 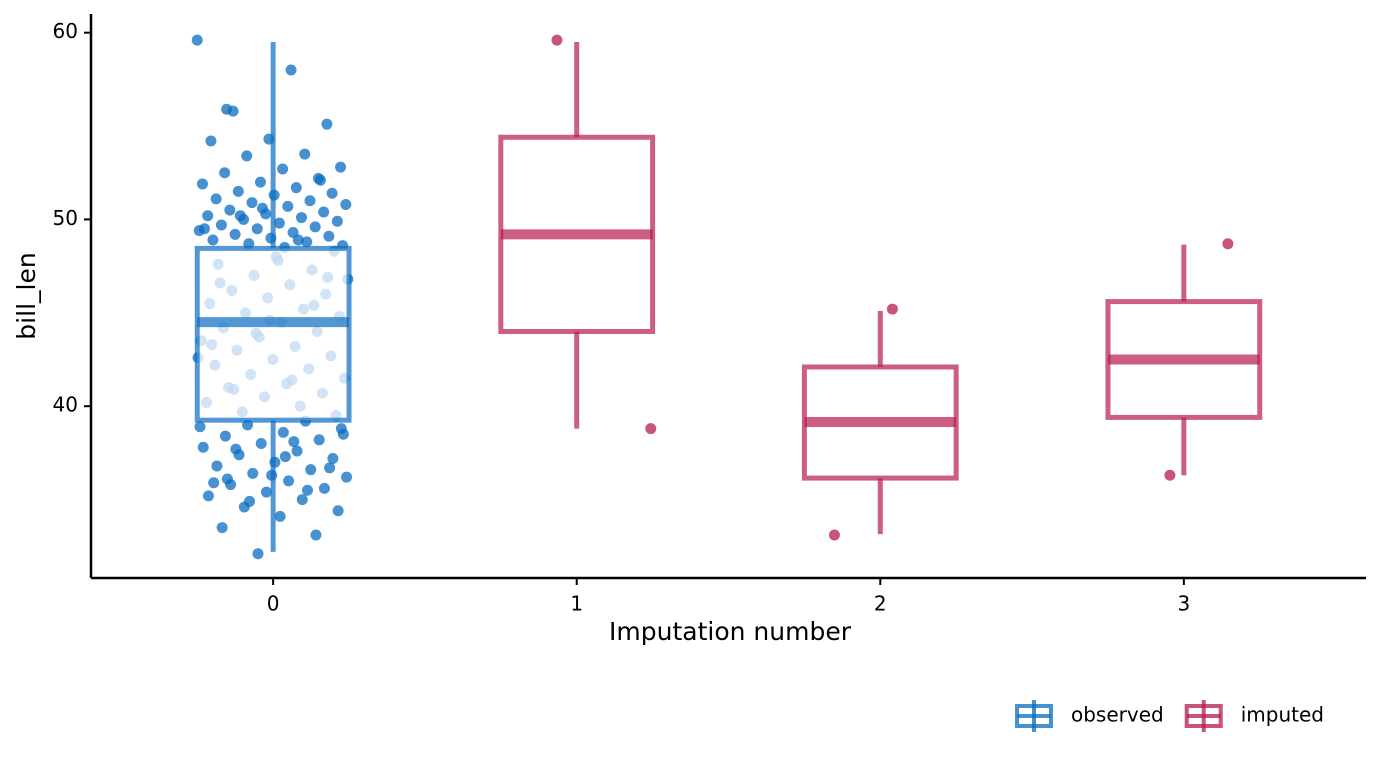 I want to click on box, so click(x=273, y=334).